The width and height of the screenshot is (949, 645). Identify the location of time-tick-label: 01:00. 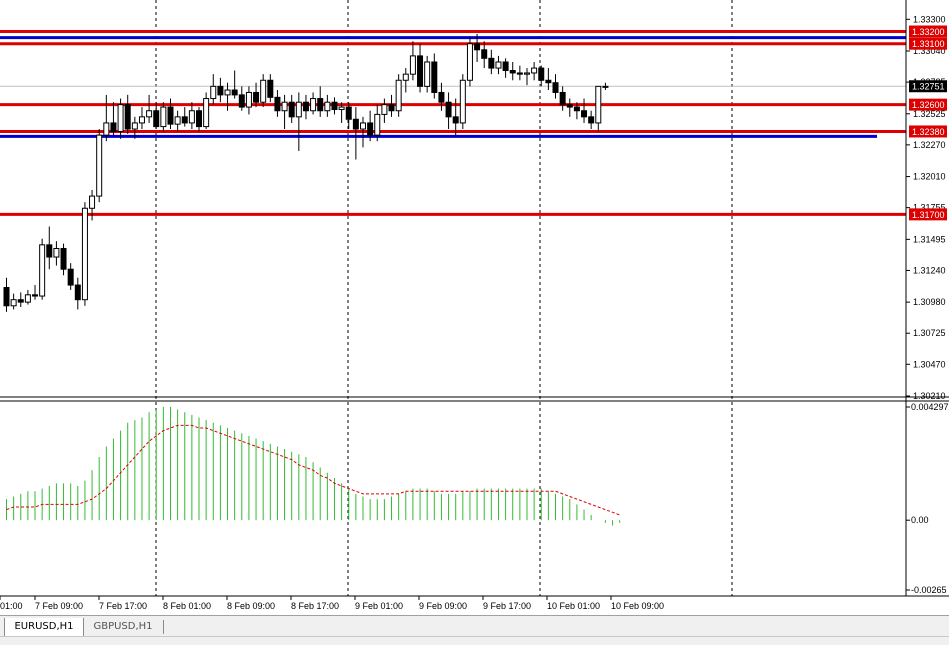
(11, 606).